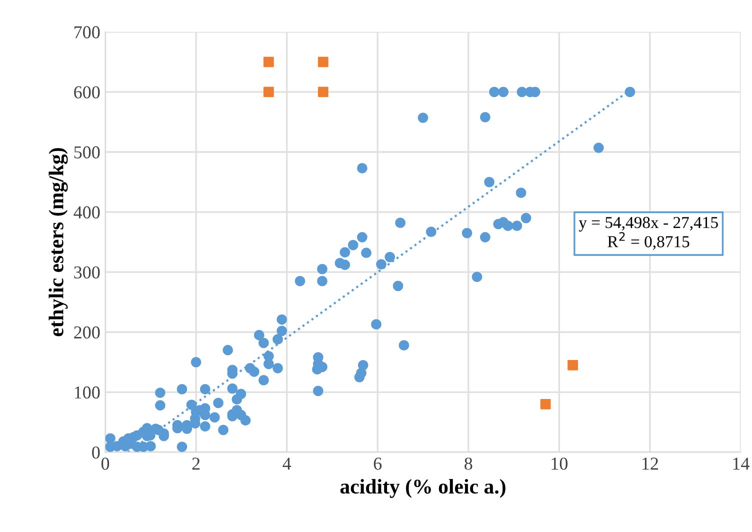  What do you see at coordinates (560, 464) in the screenshot?
I see `x-tick-label: 10` at bounding box center [560, 464].